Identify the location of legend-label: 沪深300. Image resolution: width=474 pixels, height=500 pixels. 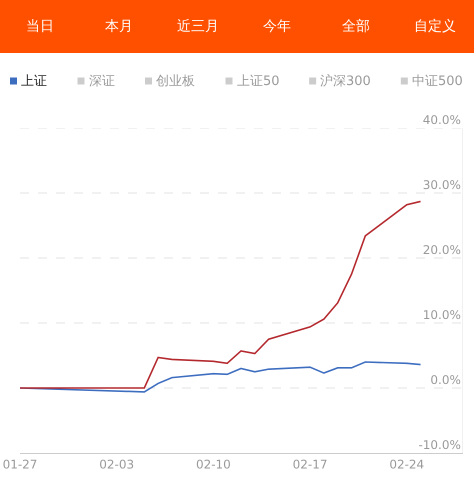
(345, 81).